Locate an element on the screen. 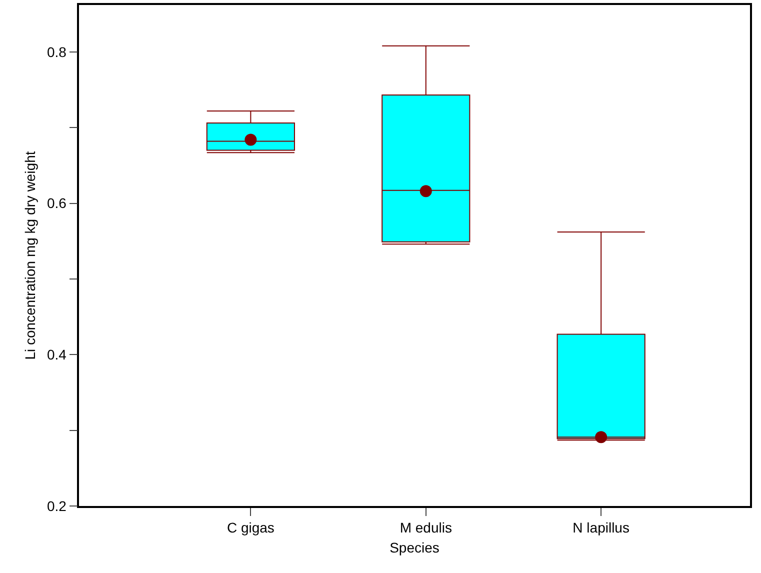  y-tick-label: 0.4 is located at coordinates (56, 354).